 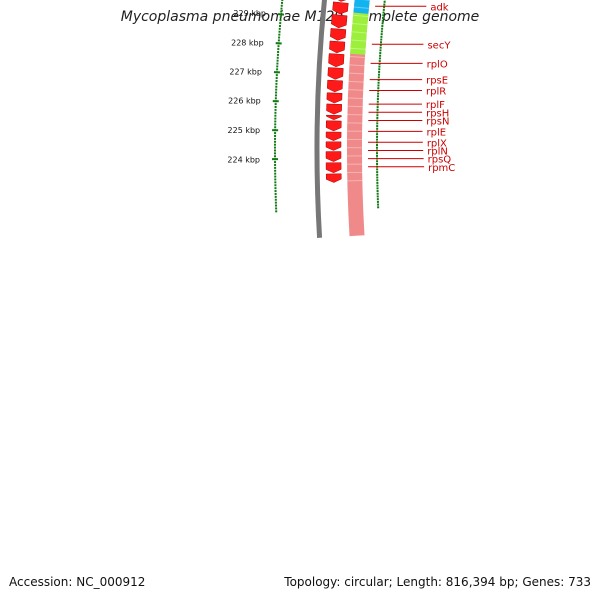 What do you see at coordinates (440, 160) in the screenshot?
I see `gene-label-rpsQ: rpsQ` at bounding box center [440, 160].